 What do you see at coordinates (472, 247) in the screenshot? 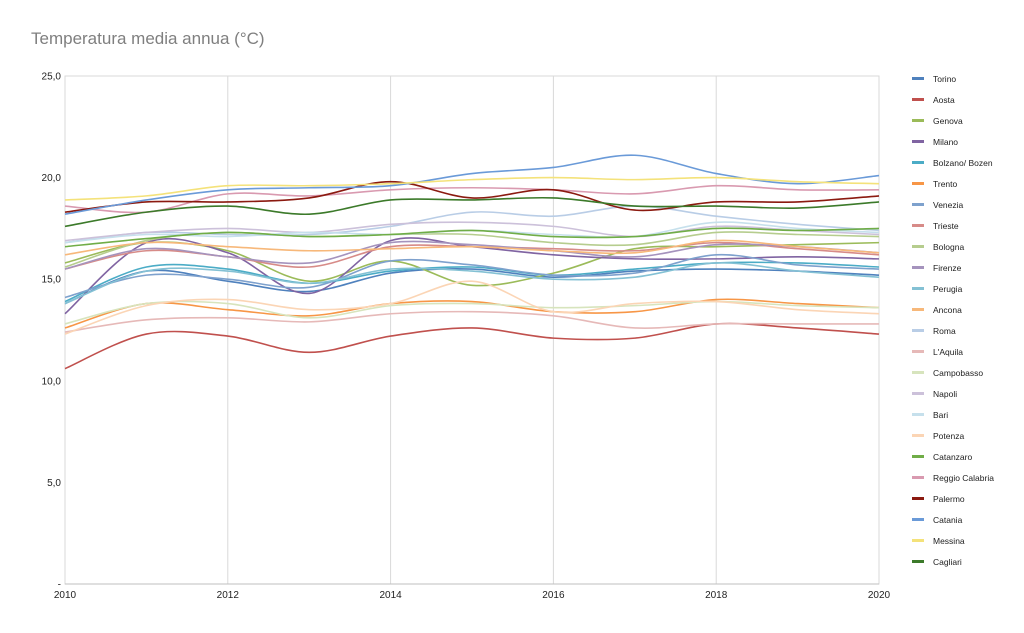
I see `series-line-ancona` at bounding box center [472, 247].